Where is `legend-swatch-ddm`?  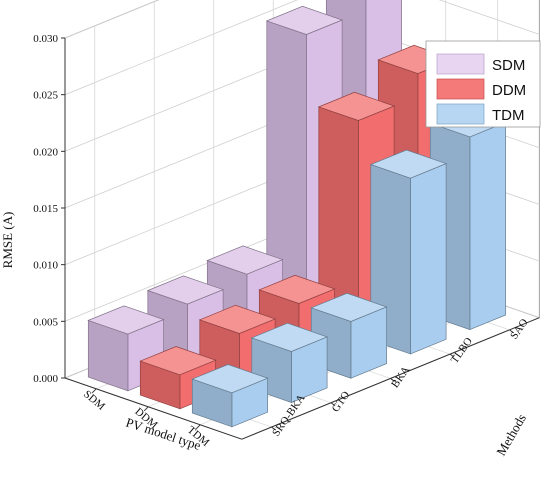
legend-swatch-ddm is located at coordinates (460, 89).